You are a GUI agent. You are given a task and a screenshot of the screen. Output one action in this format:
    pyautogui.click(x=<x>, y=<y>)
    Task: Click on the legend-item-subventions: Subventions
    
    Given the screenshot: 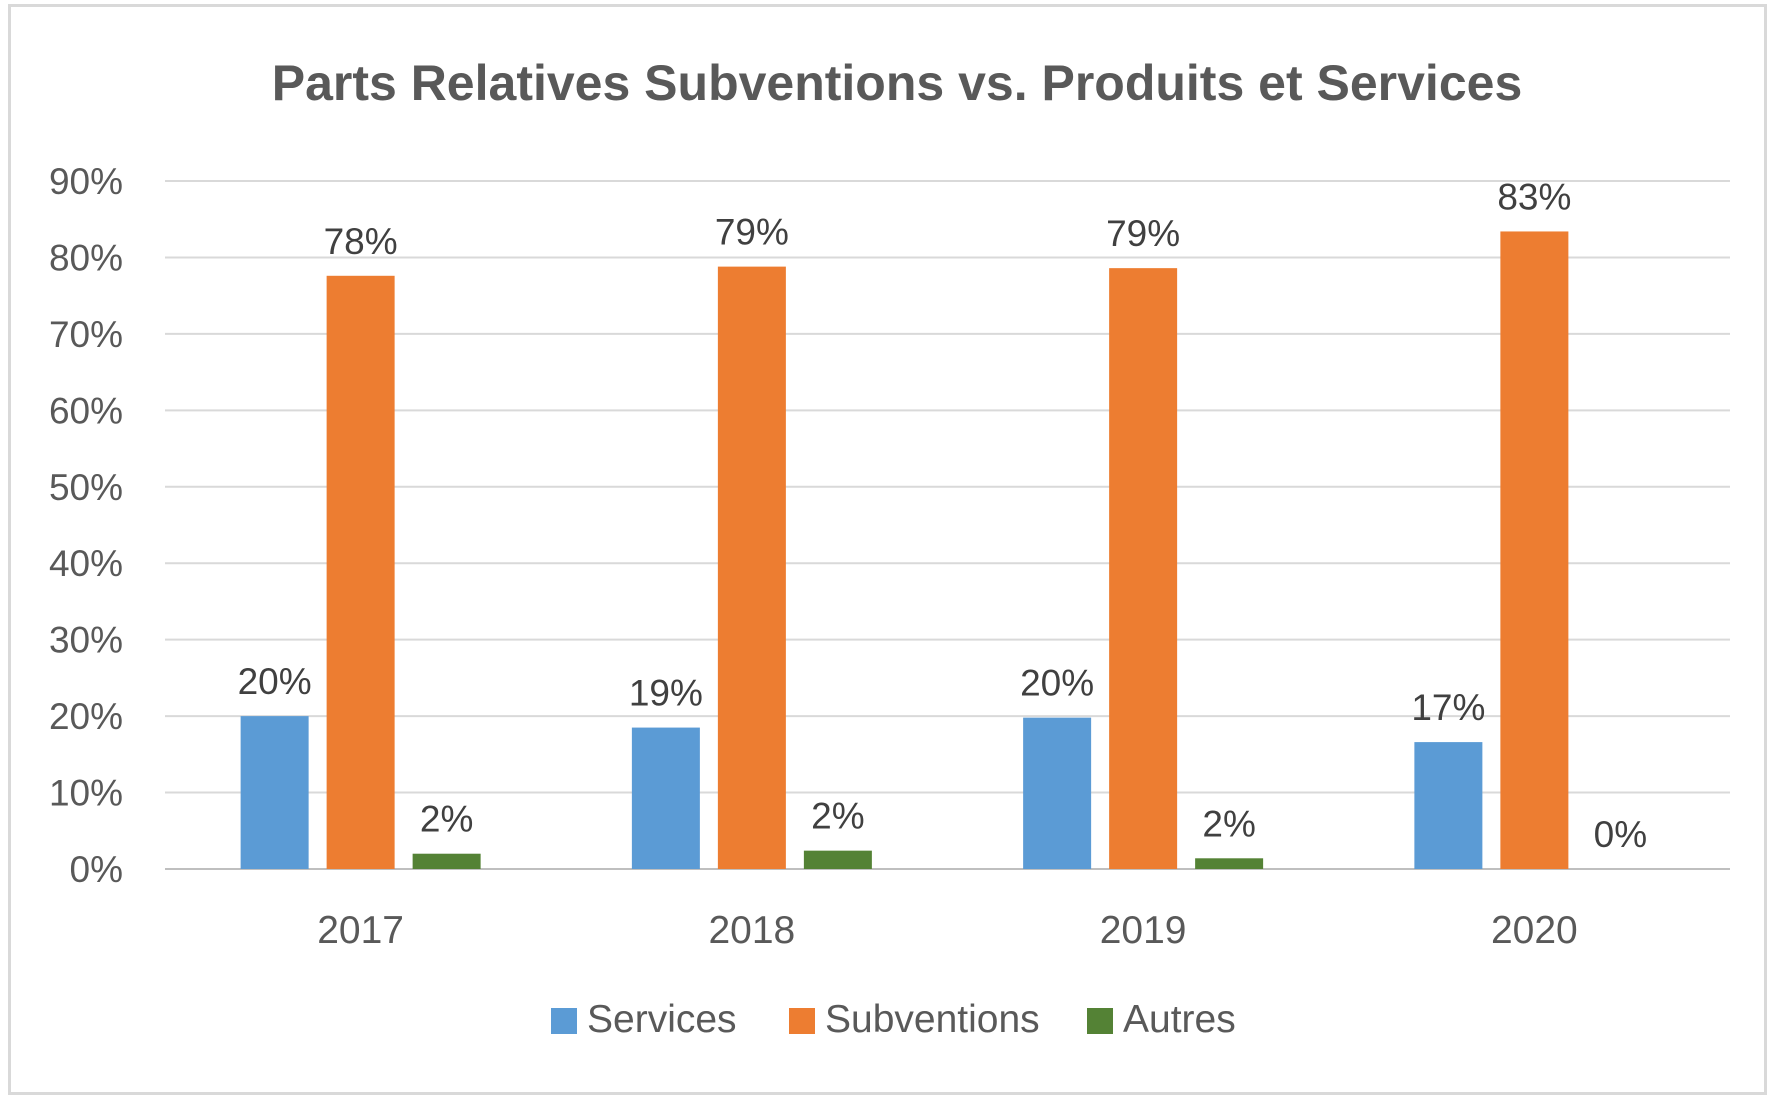 What is the action you would take?
    pyautogui.click(x=914, y=1019)
    